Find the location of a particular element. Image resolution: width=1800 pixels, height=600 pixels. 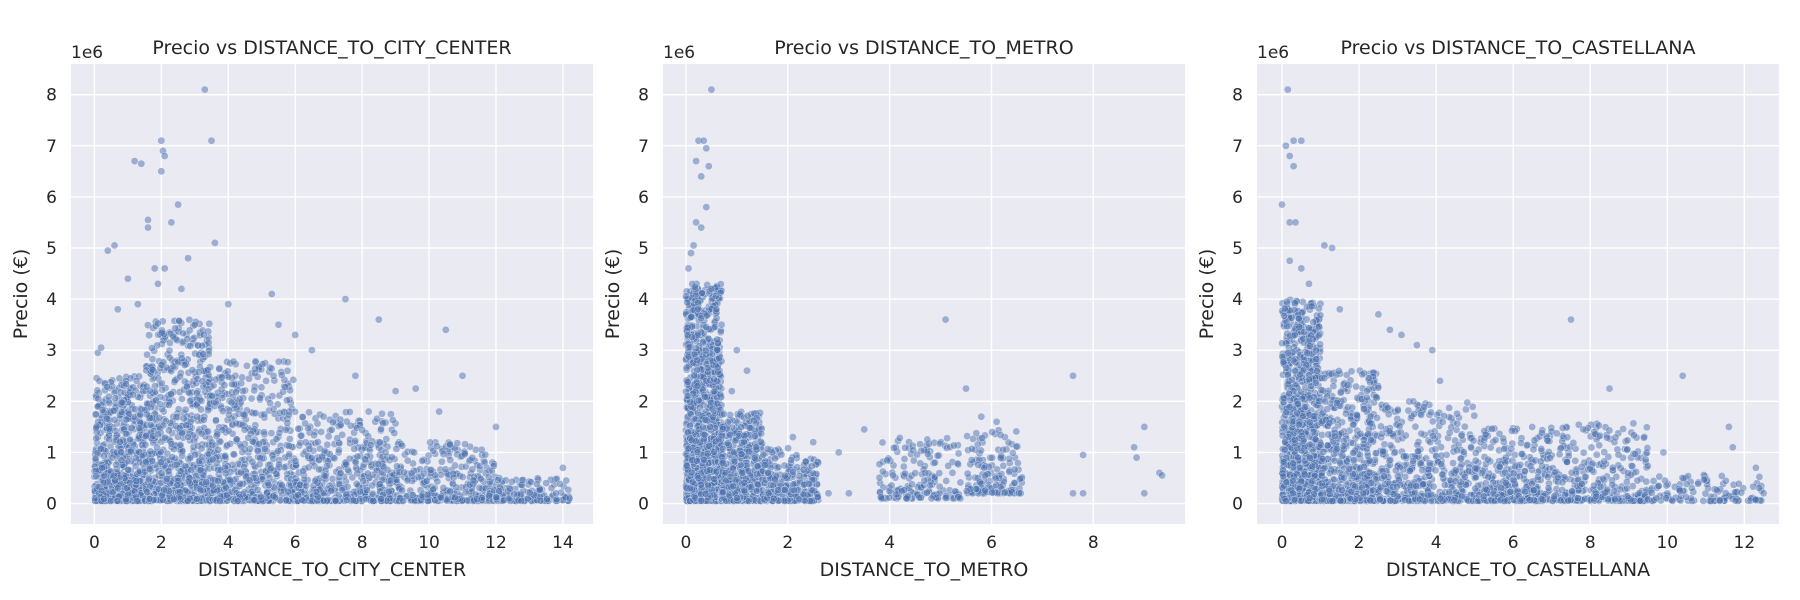

y-tick-label: 0 is located at coordinates (51, 505).